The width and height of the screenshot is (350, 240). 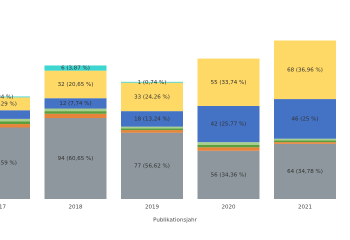 I want to click on value-label: 77 (56,62 %), so click(x=152, y=166).